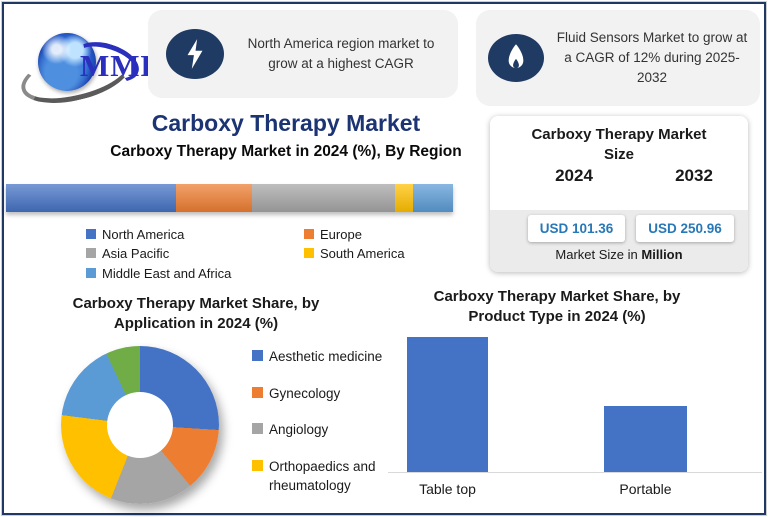 The width and height of the screenshot is (768, 517). Describe the element at coordinates (195, 254) in the screenshot. I see `region-legend-item-2: Asia Pacific` at that location.